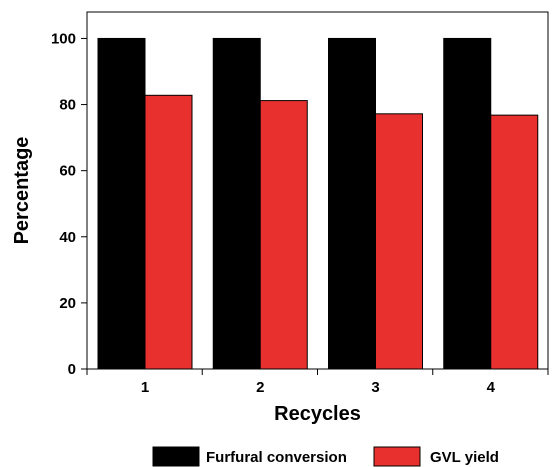  Describe the element at coordinates (69, 204) in the screenshot. I see `y-axis: 0 20 40 60 80 100` at that location.